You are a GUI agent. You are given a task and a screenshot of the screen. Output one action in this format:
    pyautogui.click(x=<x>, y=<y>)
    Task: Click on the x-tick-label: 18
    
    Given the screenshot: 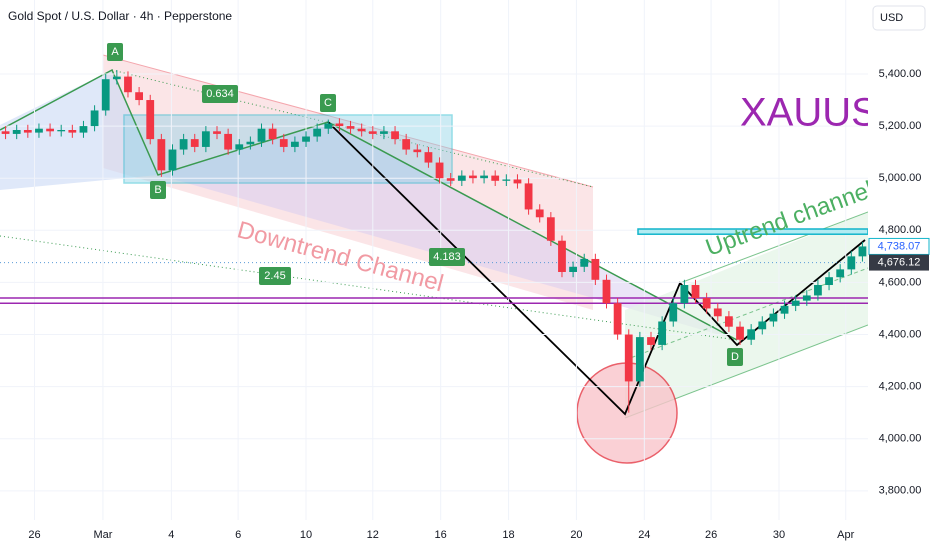 What is the action you would take?
    pyautogui.click(x=508, y=535)
    